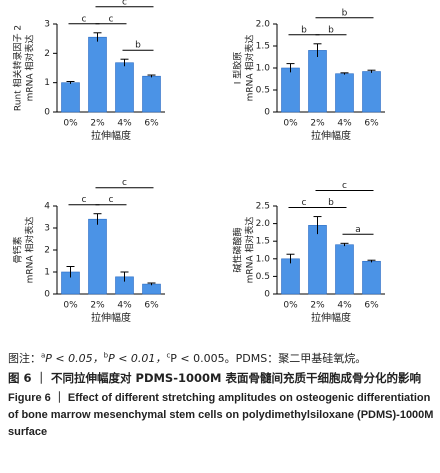 The width and height of the screenshot is (440, 473). What do you see at coordinates (358, 230) in the screenshot?
I see `significance-label: a` at bounding box center [358, 230].